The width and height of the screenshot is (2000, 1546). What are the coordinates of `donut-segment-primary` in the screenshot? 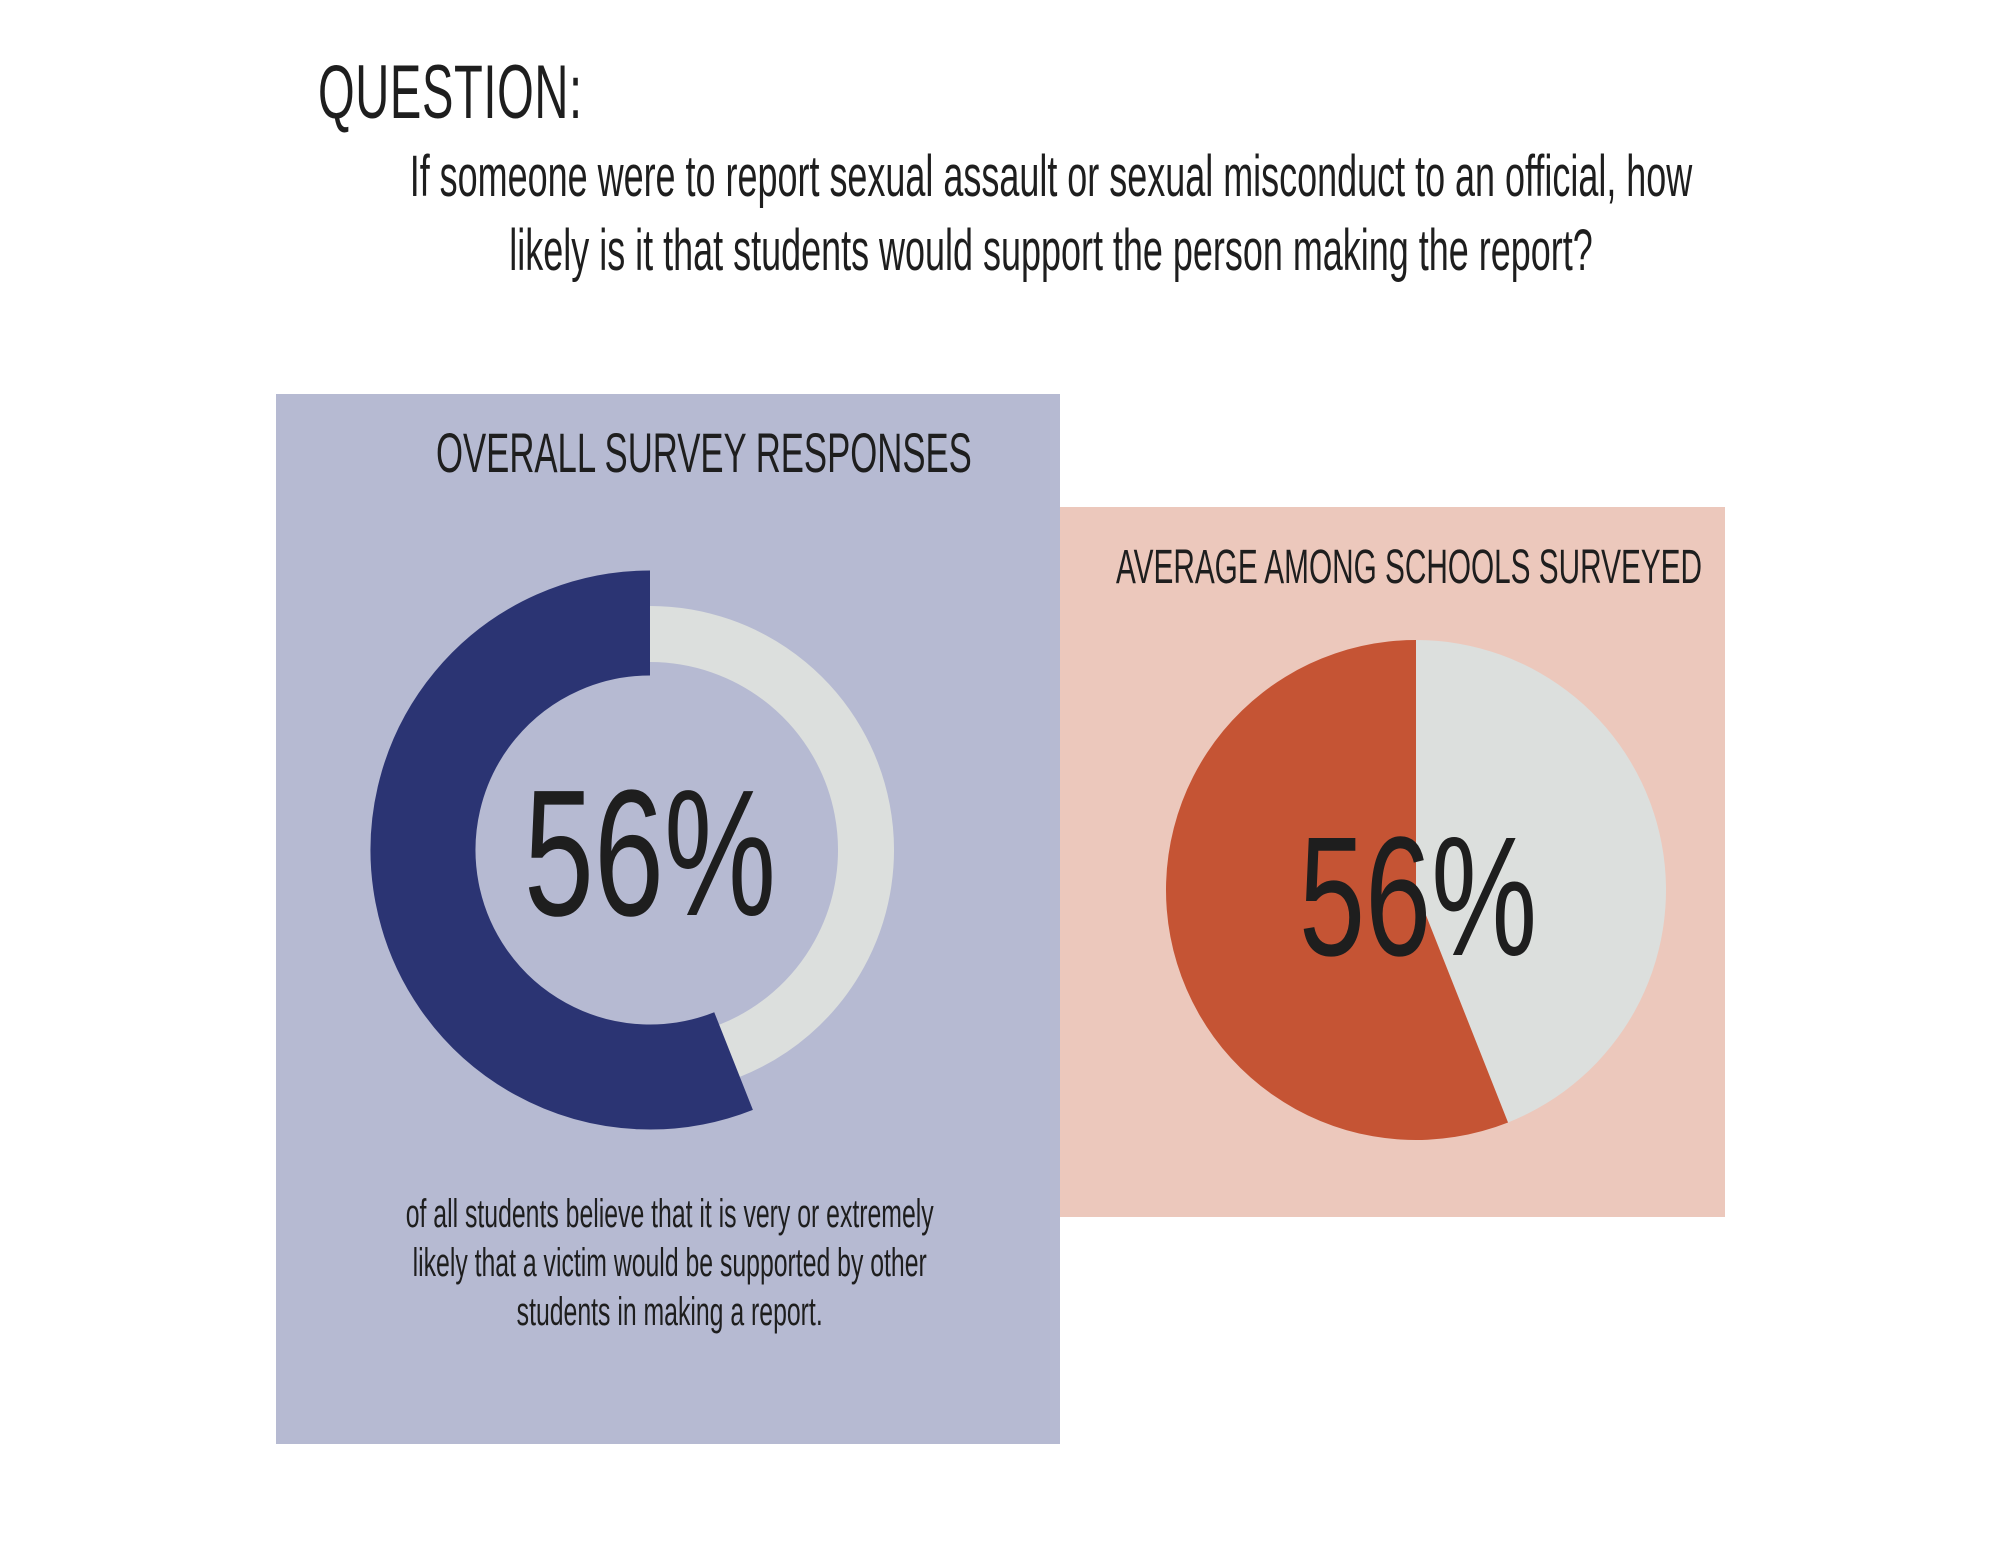 It's located at (561, 850).